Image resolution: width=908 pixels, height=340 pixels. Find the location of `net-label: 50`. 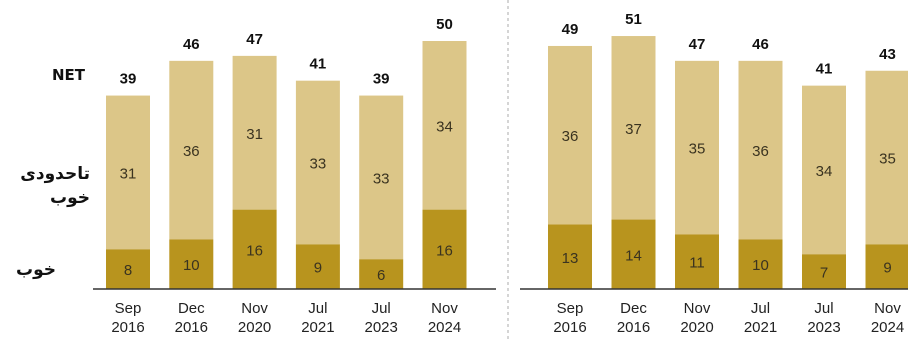

net-label: 50 is located at coordinates (444, 24).